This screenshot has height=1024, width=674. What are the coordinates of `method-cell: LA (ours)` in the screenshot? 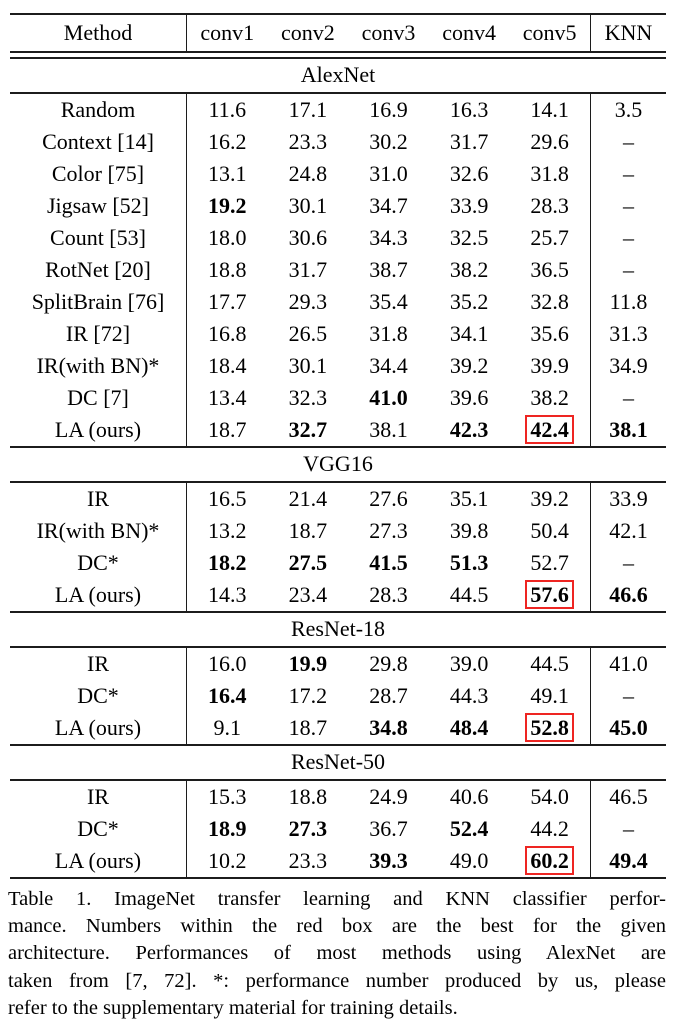 It's located at (98, 860).